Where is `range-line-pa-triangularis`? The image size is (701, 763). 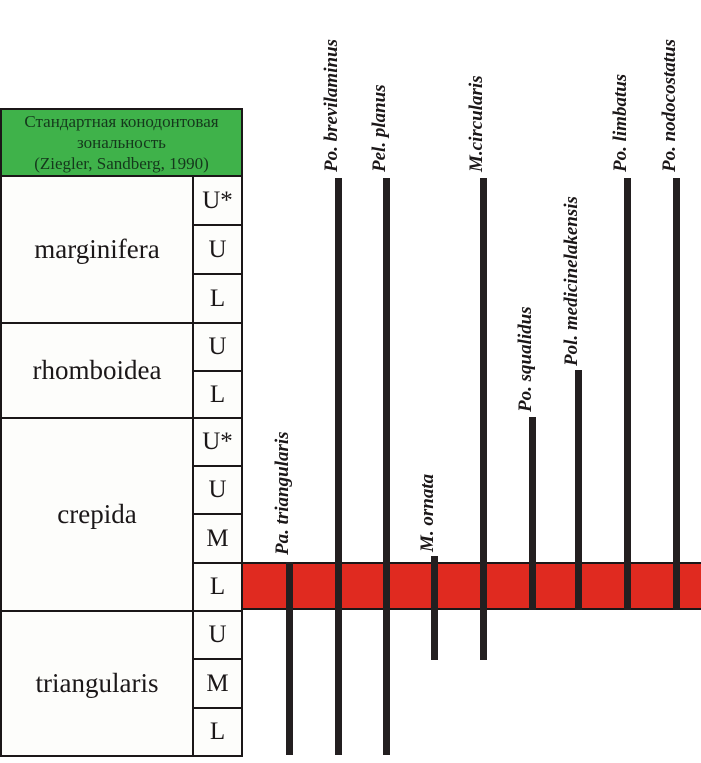
range-line-pa-triangularis is located at coordinates (289, 658).